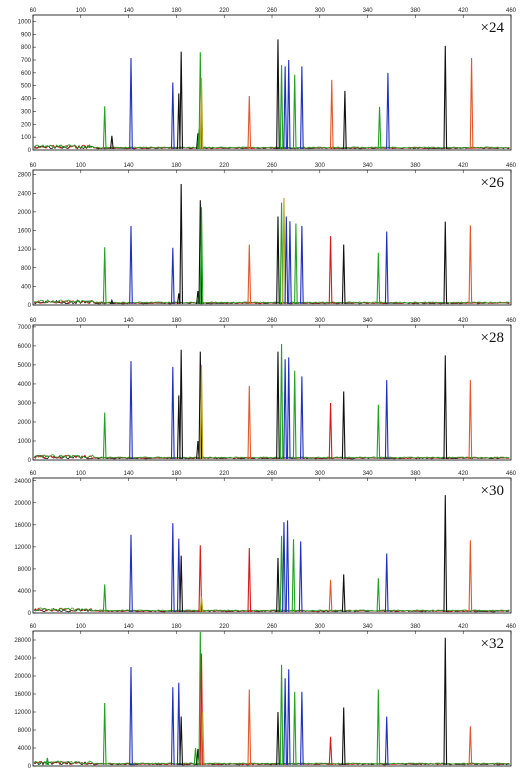  What do you see at coordinates (26, 74) in the screenshot?
I see `y-tick-label: 600` at bounding box center [26, 74].